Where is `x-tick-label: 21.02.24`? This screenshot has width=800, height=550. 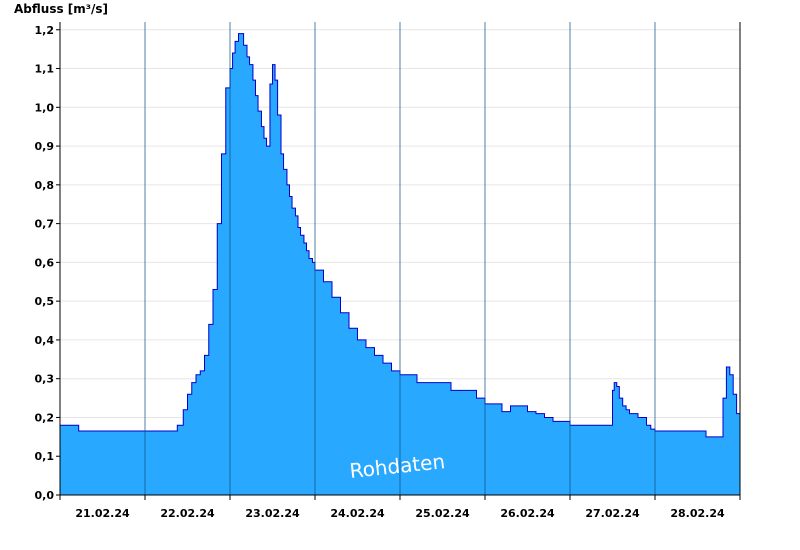 x-tick-label: 21.02.24 is located at coordinates (102, 513).